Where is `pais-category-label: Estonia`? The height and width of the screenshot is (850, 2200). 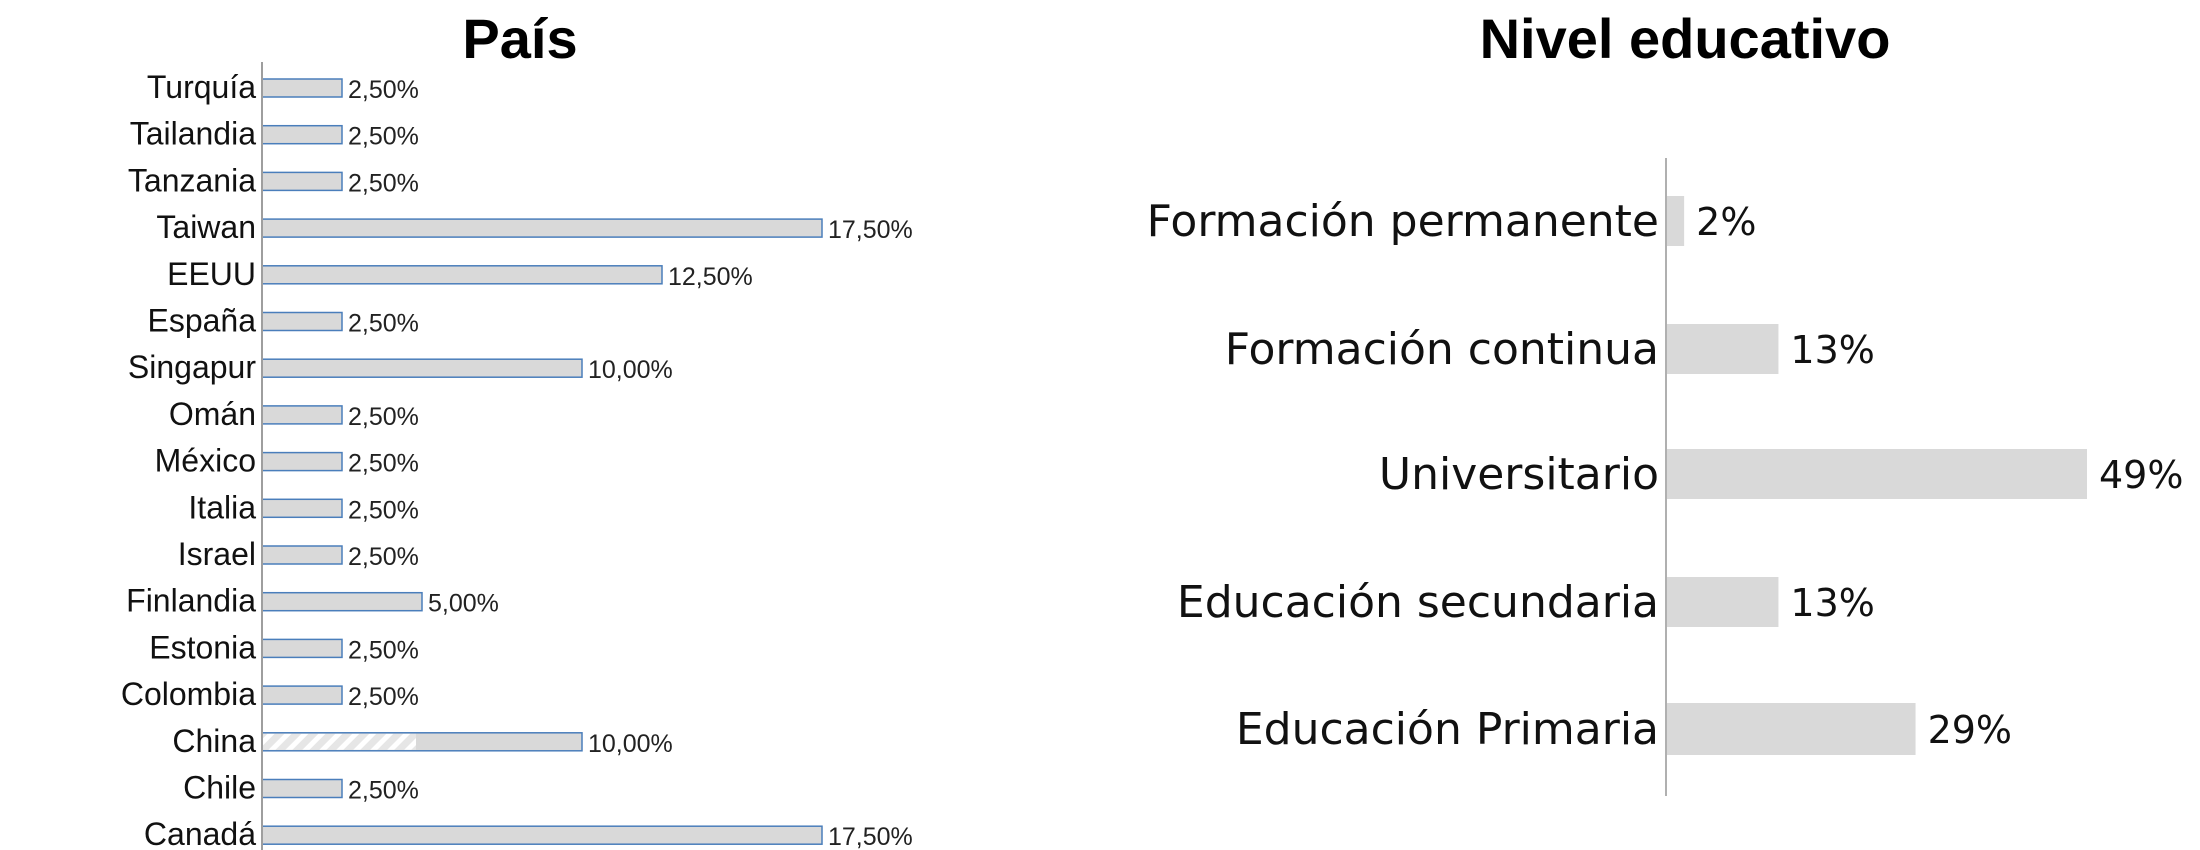
pais-category-label: Estonia is located at coordinates (202, 647).